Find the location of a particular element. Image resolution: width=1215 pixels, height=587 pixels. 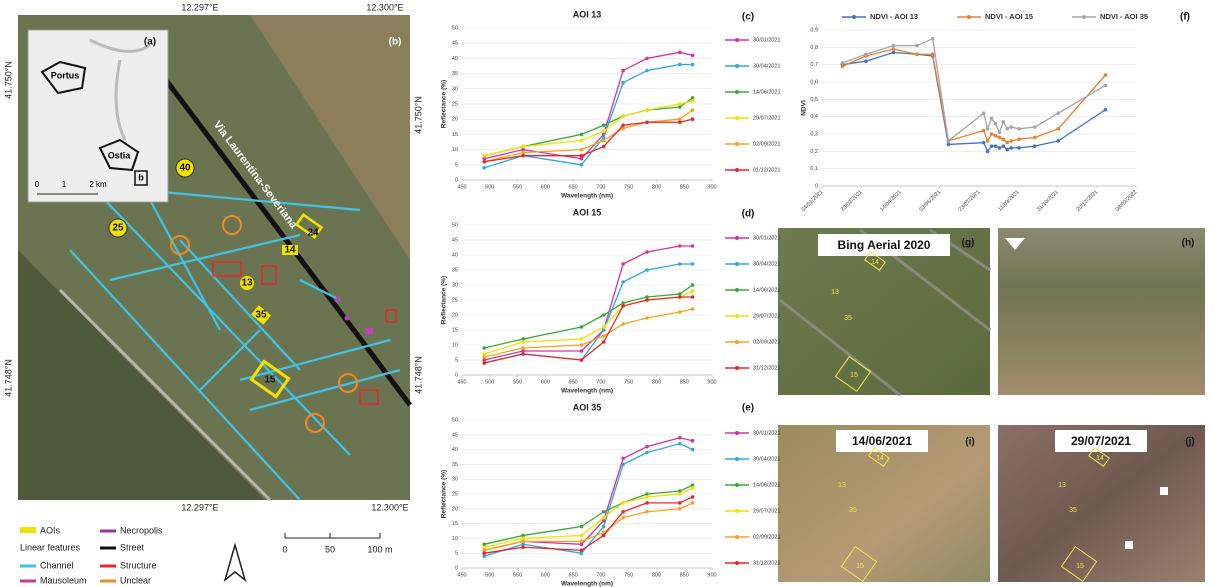

x-tick-label: 23/07/2021 is located at coordinates (970, 201).